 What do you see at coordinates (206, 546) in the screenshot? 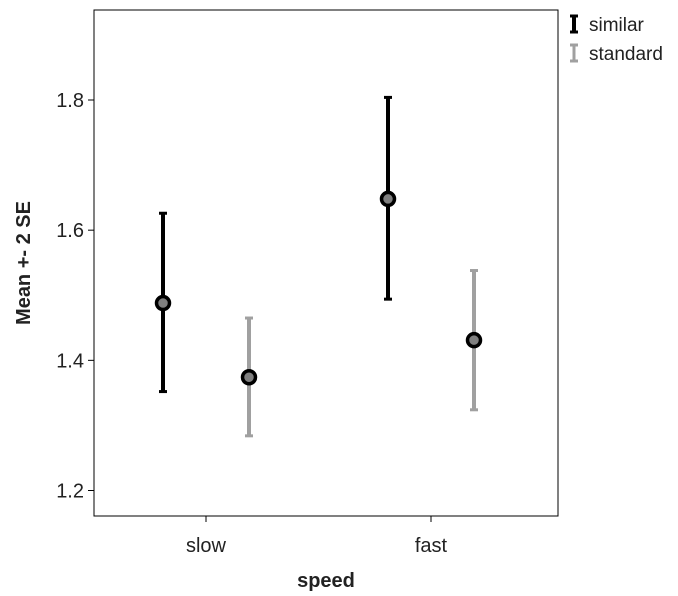
I see `x-tick-label: slow` at bounding box center [206, 546].